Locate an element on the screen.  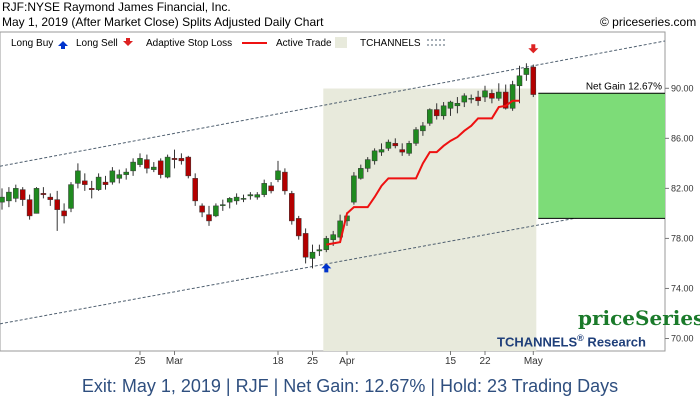
x-tick-label: Apr is located at coordinates (347, 361).